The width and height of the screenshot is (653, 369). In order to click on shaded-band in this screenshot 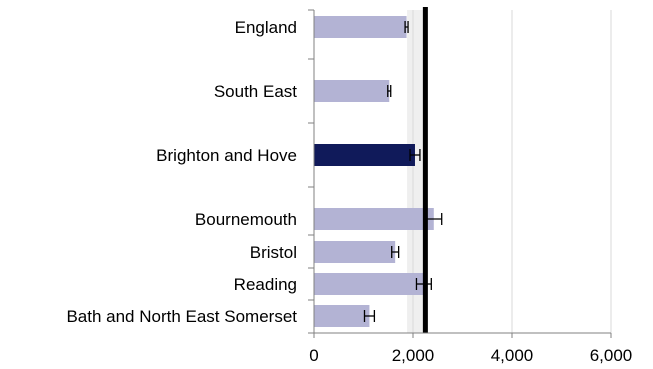, I will do `click(417, 171)`.